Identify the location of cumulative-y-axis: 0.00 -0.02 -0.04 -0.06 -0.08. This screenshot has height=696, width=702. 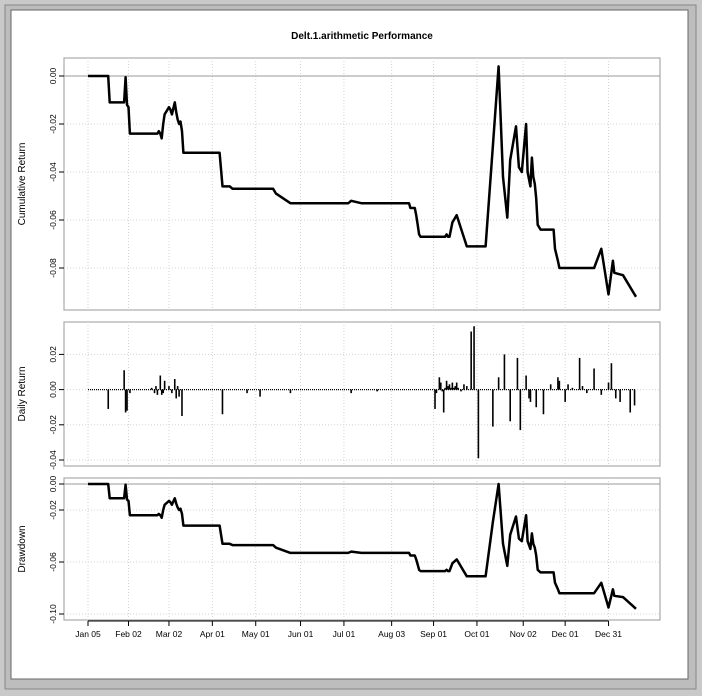
(56, 172).